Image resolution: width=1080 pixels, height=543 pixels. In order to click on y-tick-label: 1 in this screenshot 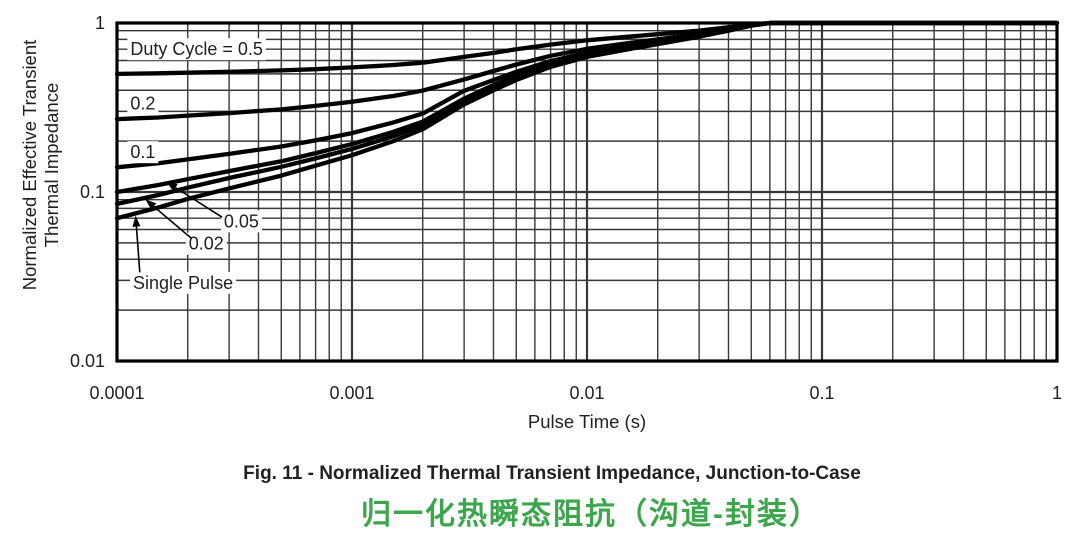, I will do `click(100, 23)`.